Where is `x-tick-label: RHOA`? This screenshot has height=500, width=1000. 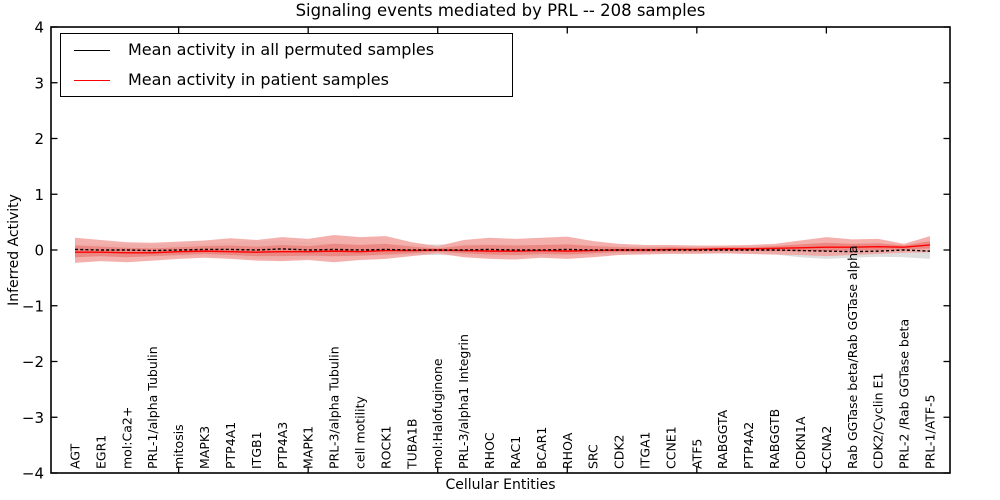
x-tick-label: RHOA is located at coordinates (567, 450).